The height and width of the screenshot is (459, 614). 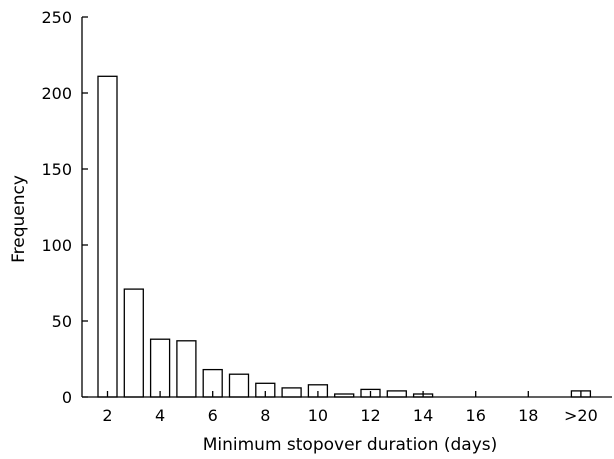 I want to click on y-tick-label: 0, so click(x=67, y=397).